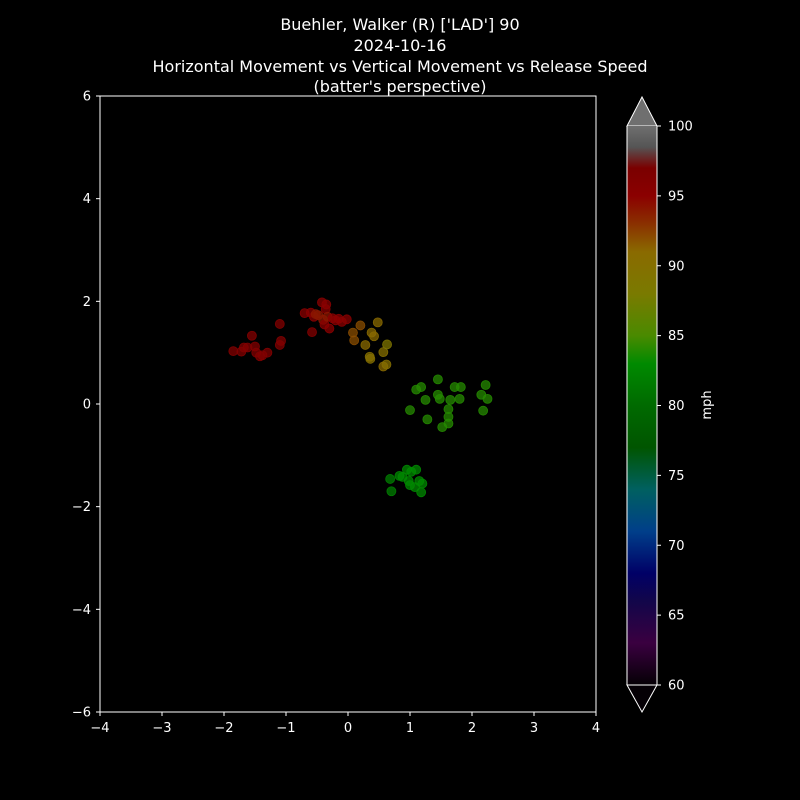  What do you see at coordinates (676, 616) in the screenshot?
I see `colorbar-tick-label: 65` at bounding box center [676, 616].